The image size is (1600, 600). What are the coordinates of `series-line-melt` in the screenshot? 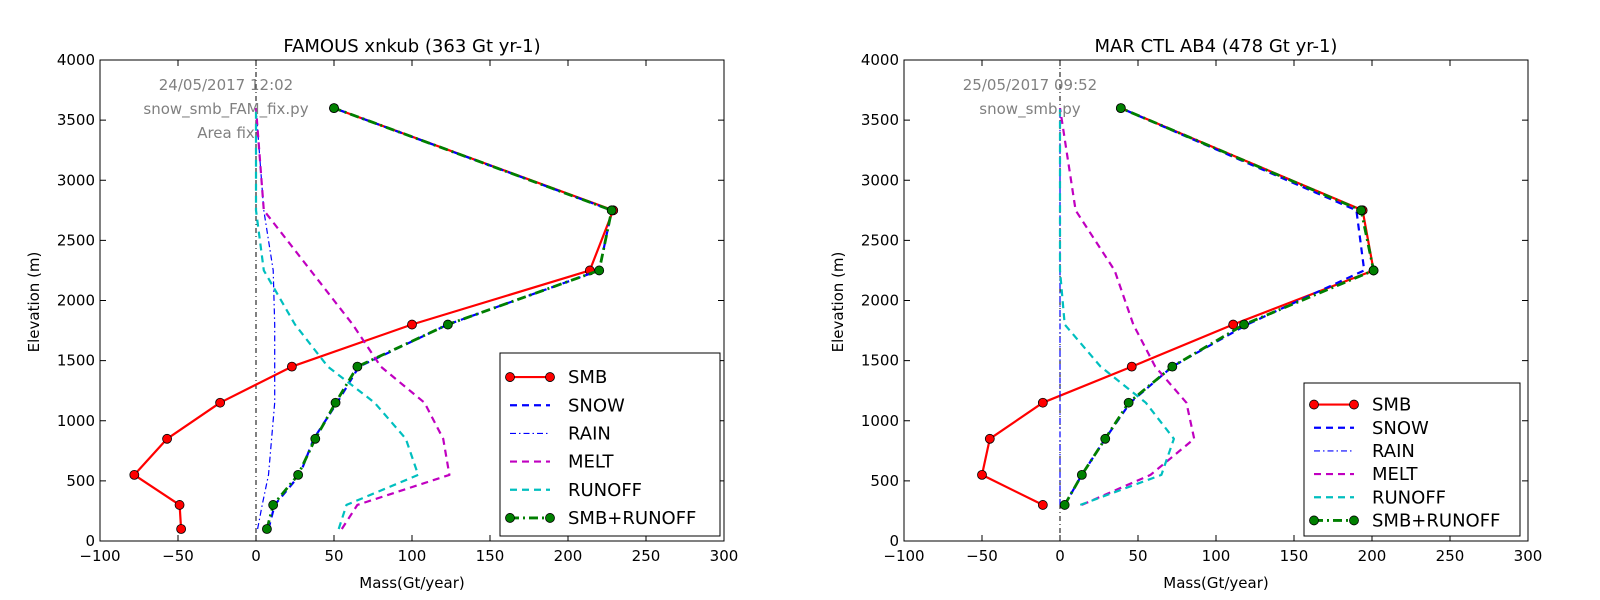 It's located at (1127, 306).